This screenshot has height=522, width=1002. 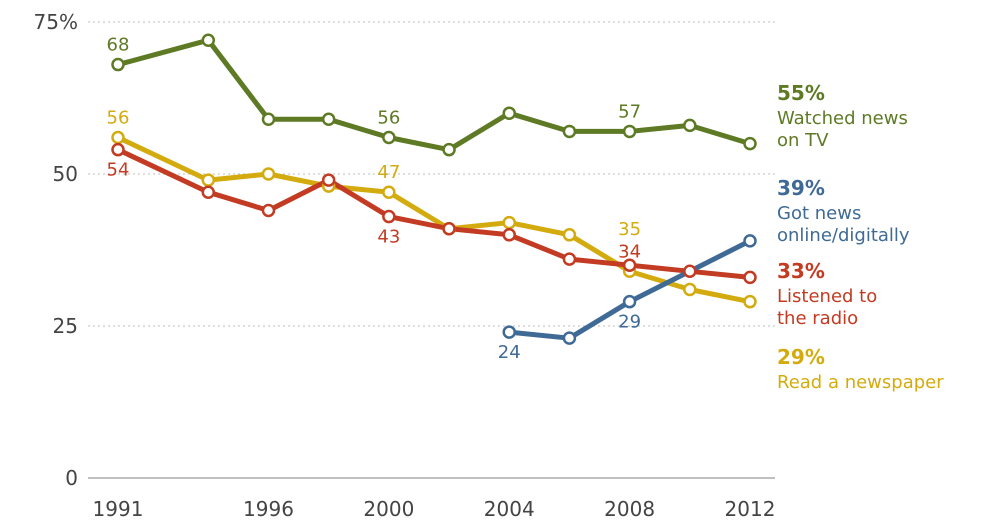 I want to click on x-tick-label: 1996, so click(x=268, y=509).